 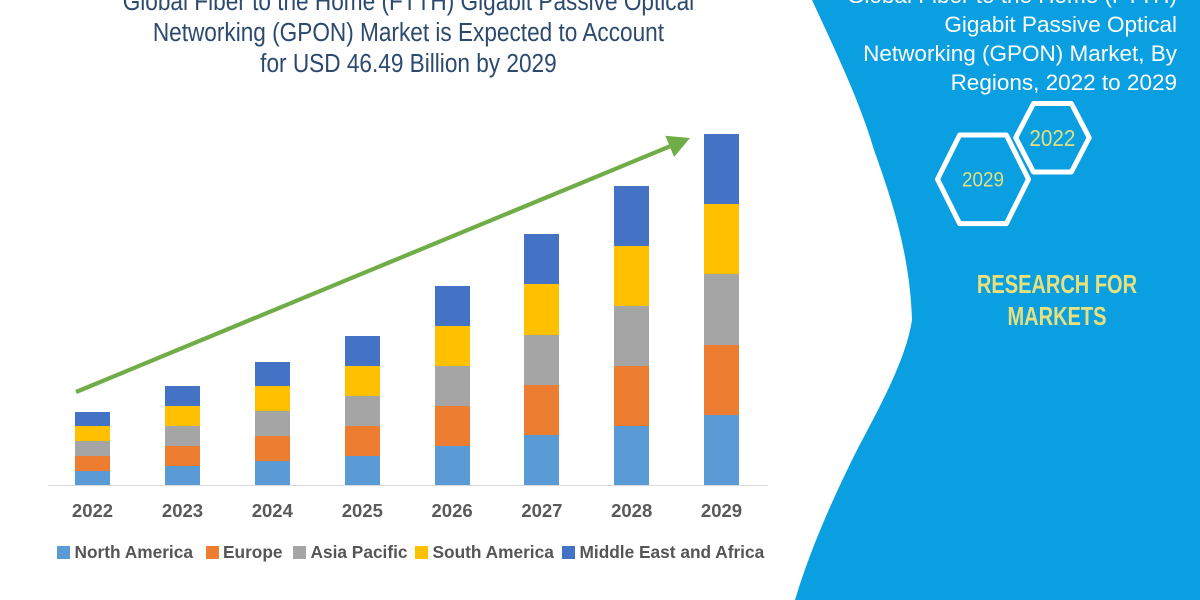 What do you see at coordinates (983, 180) in the screenshot?
I see `svg-text: 2029` at bounding box center [983, 180].